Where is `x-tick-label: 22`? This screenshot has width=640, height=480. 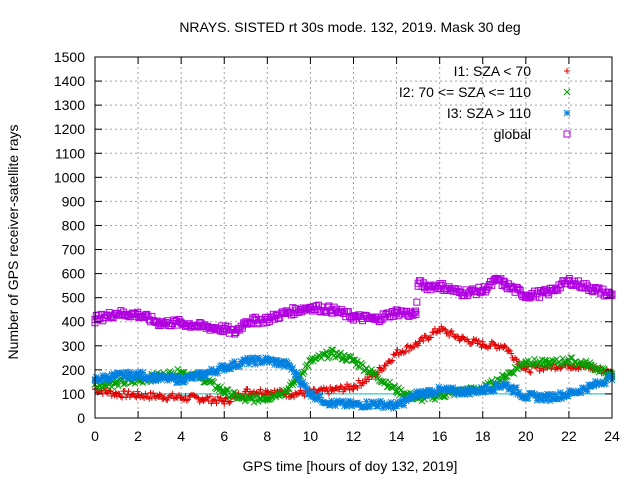 x-tick-label: 22 is located at coordinates (569, 436).